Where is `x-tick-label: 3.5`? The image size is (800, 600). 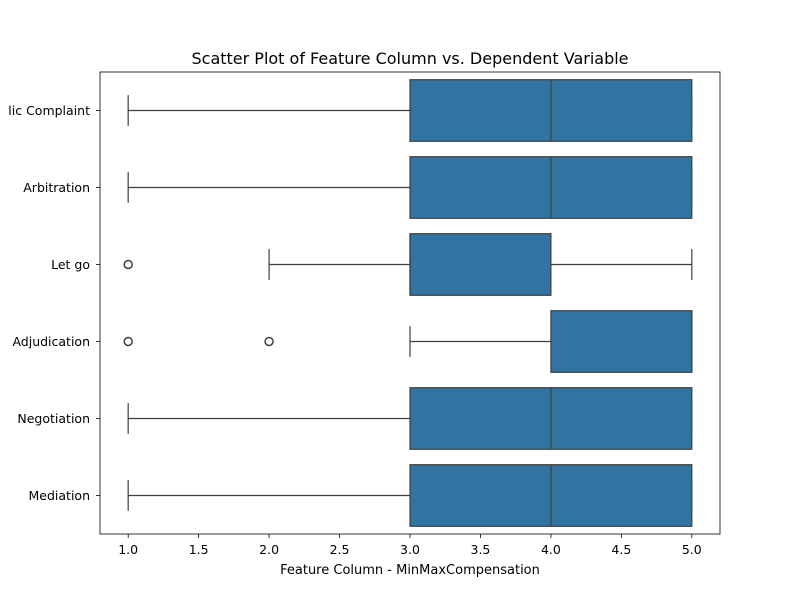
x-tick-label: 3.5 is located at coordinates (481, 549).